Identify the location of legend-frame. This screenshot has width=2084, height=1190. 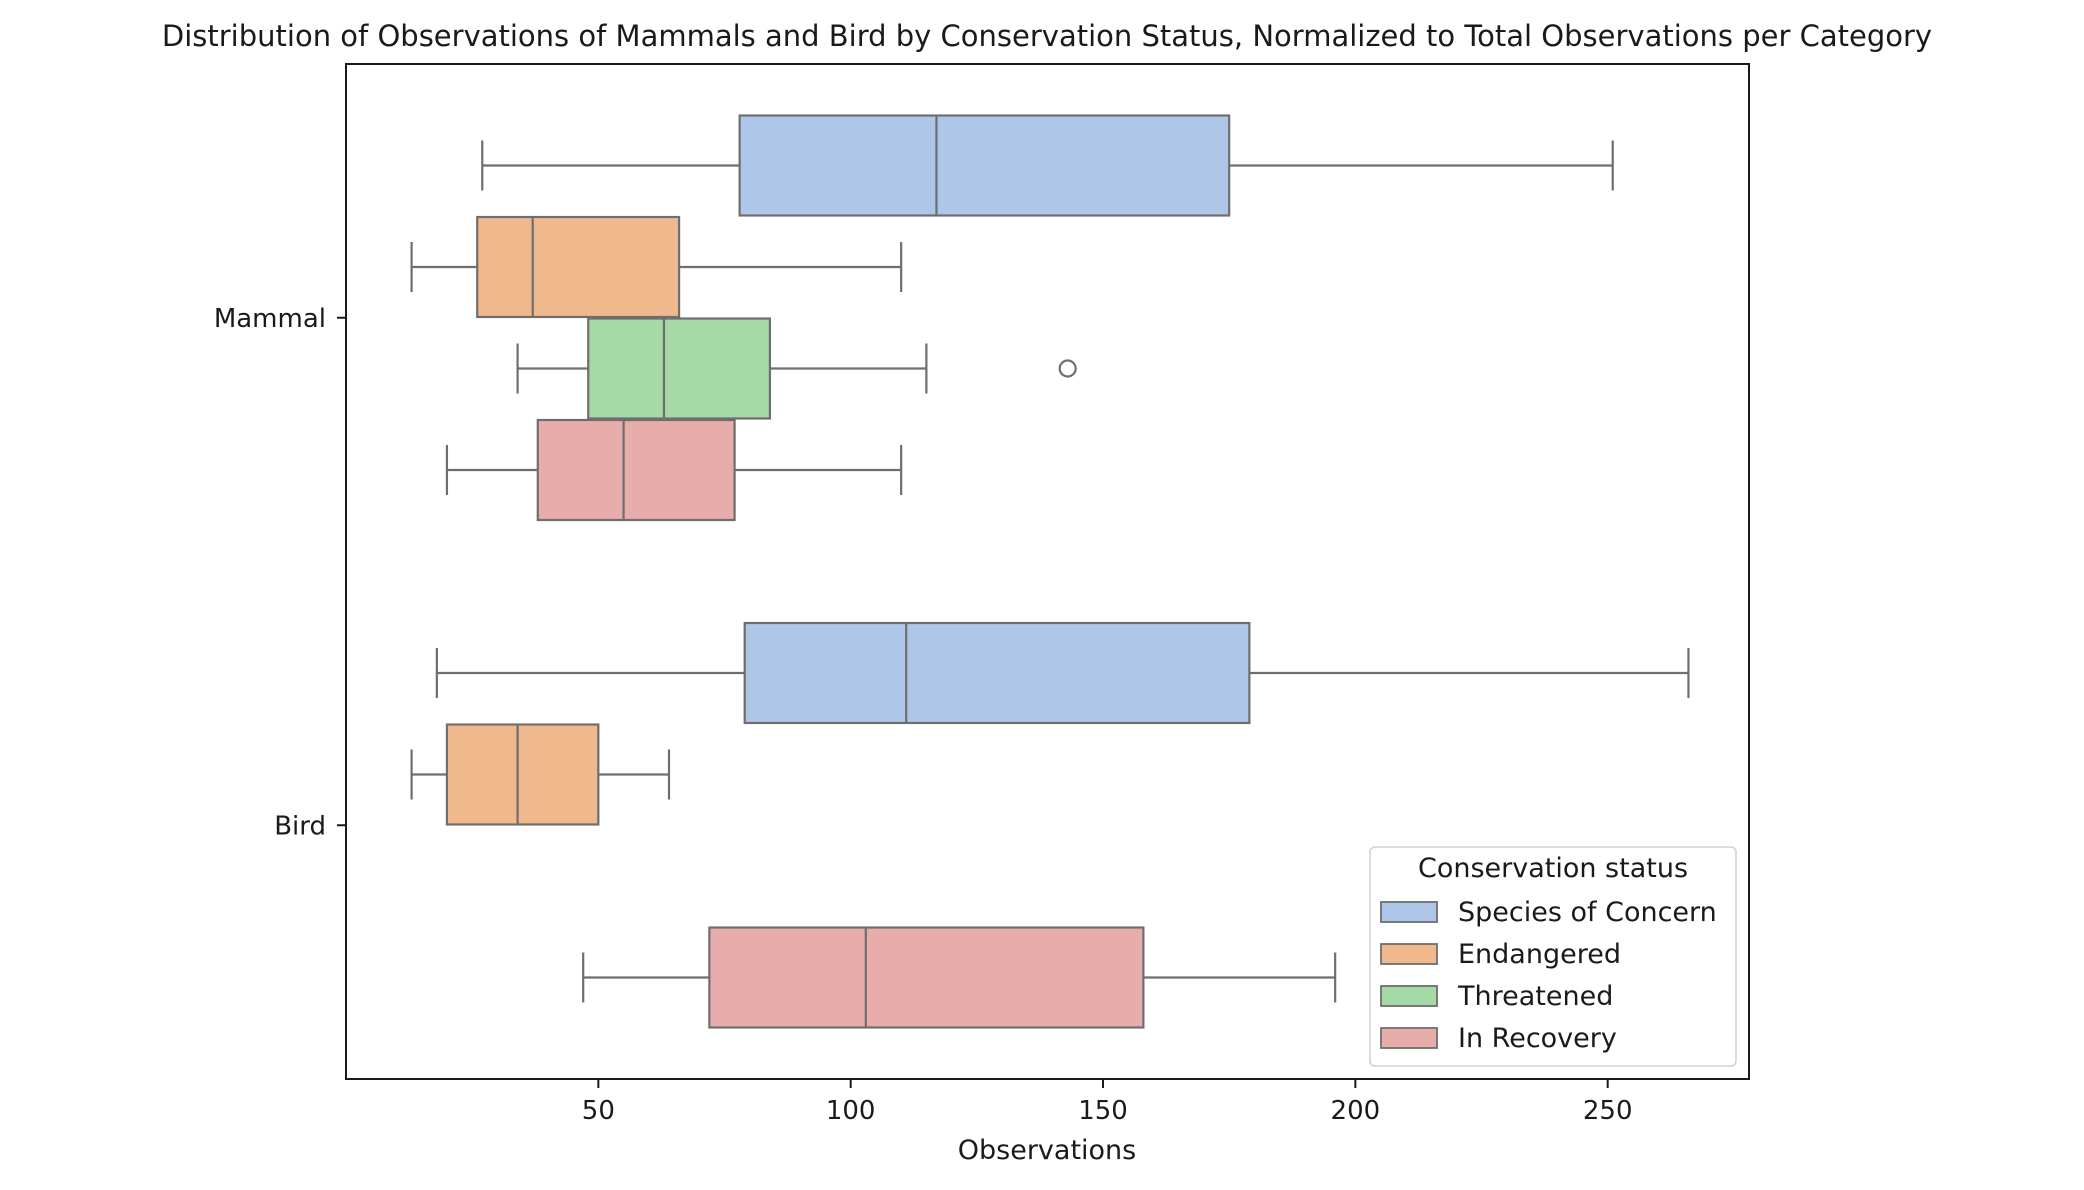
(1553, 956).